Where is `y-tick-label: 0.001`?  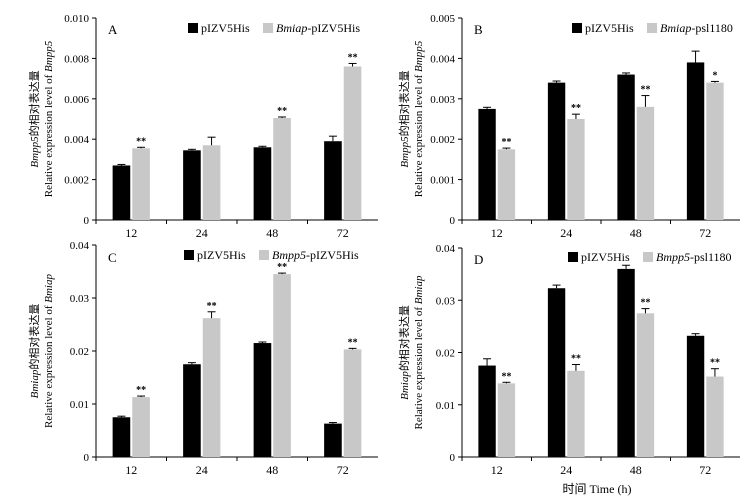 y-tick-label: 0.001 is located at coordinates (442, 181).